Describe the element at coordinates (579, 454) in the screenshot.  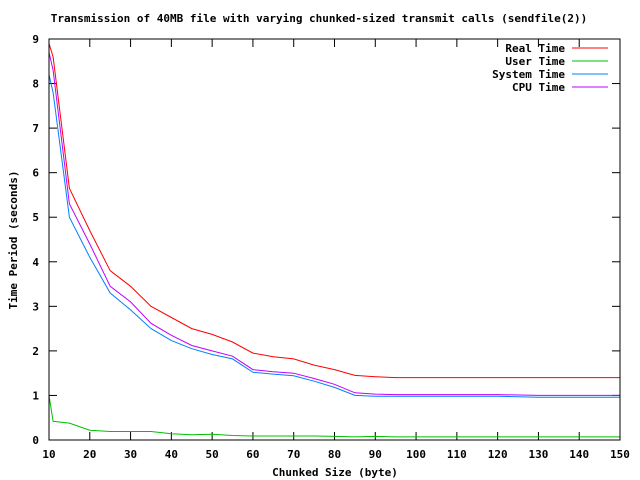
I see `x-tick-label: 140` at that location.